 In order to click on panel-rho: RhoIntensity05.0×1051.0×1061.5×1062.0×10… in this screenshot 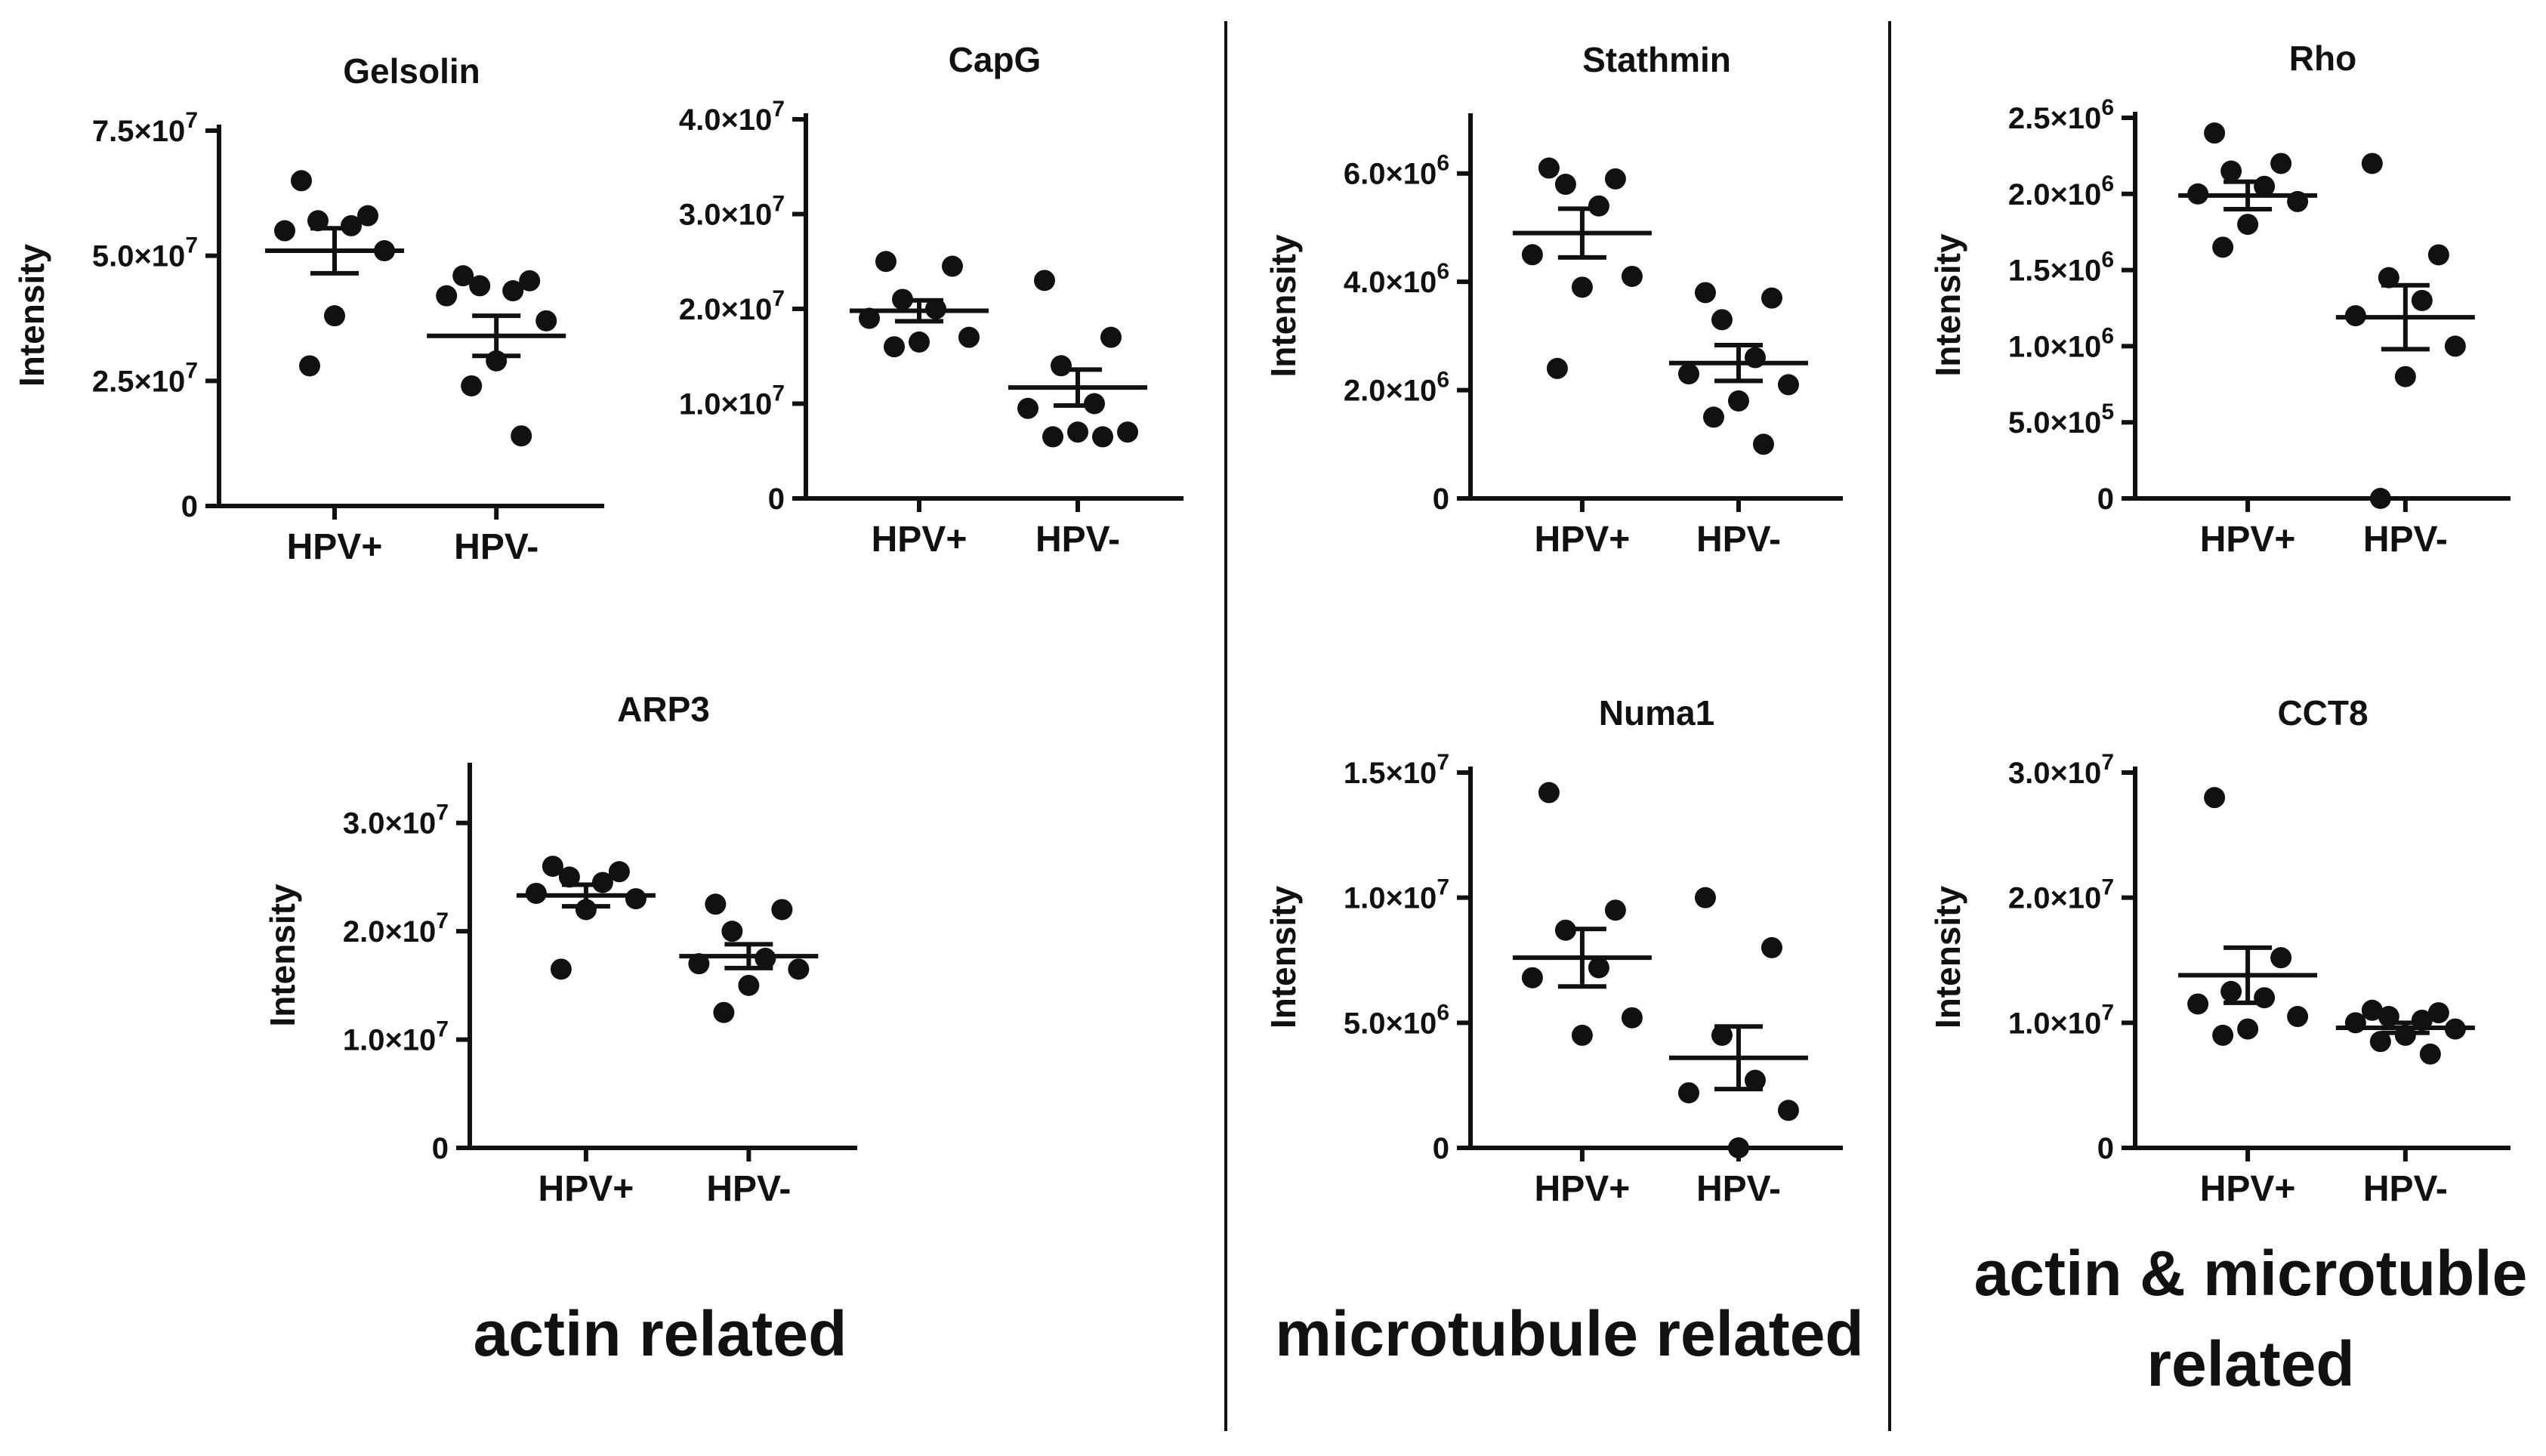, I will do `click(2219, 299)`.